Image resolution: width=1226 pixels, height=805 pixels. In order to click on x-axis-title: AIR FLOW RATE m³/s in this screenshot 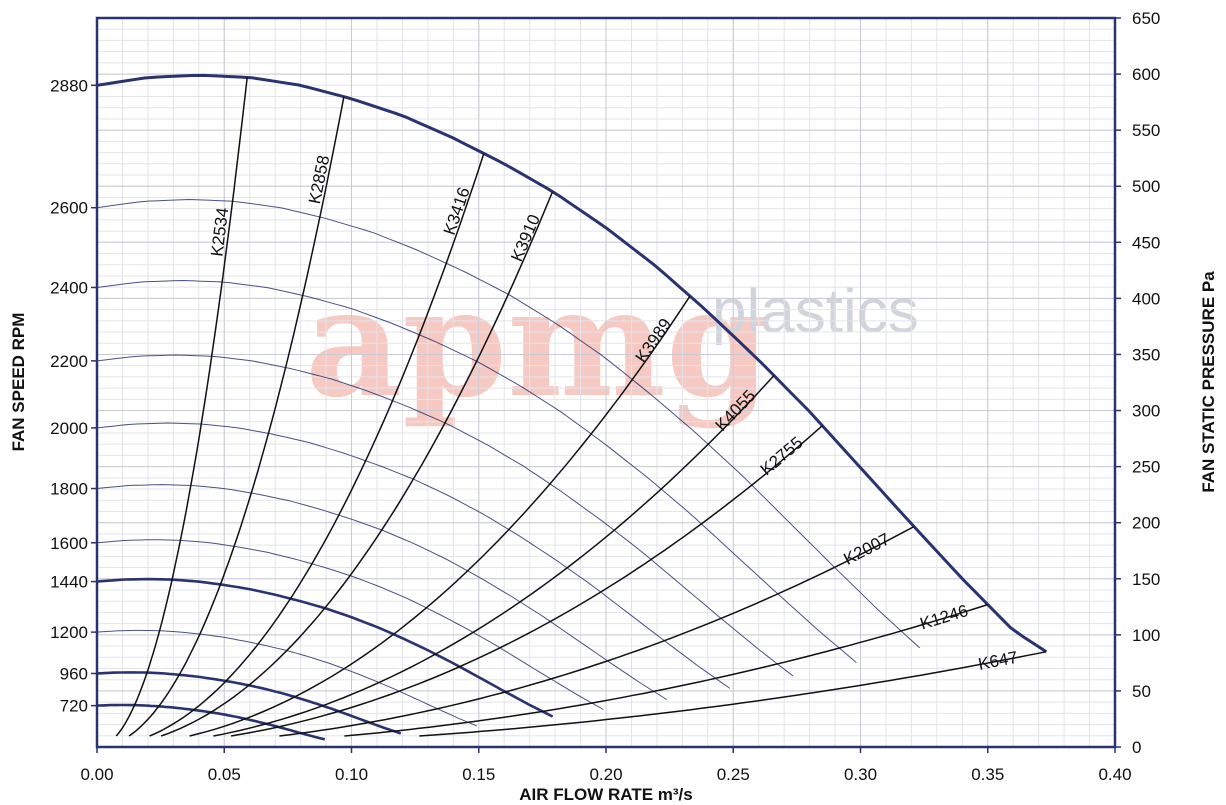, I will do `click(605, 794)`.